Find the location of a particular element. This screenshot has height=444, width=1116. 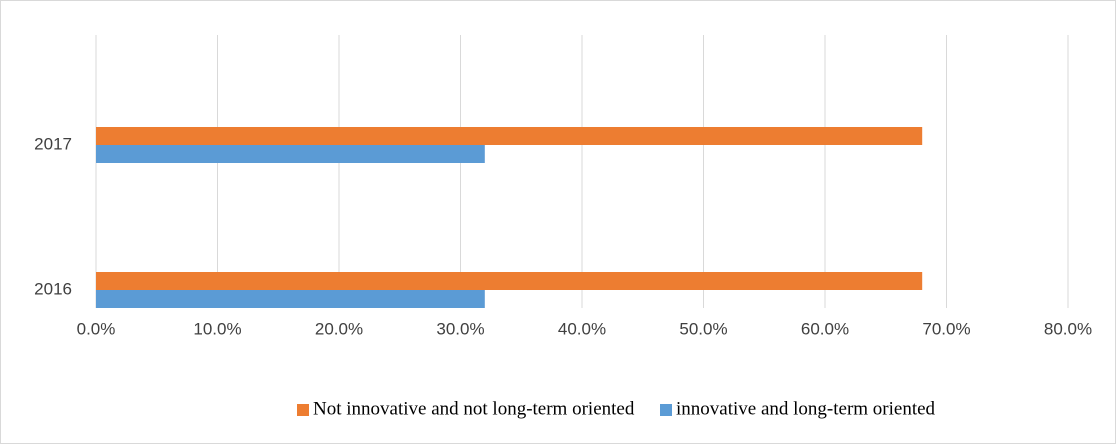

x-tick-label: 0.0% is located at coordinates (96, 328).